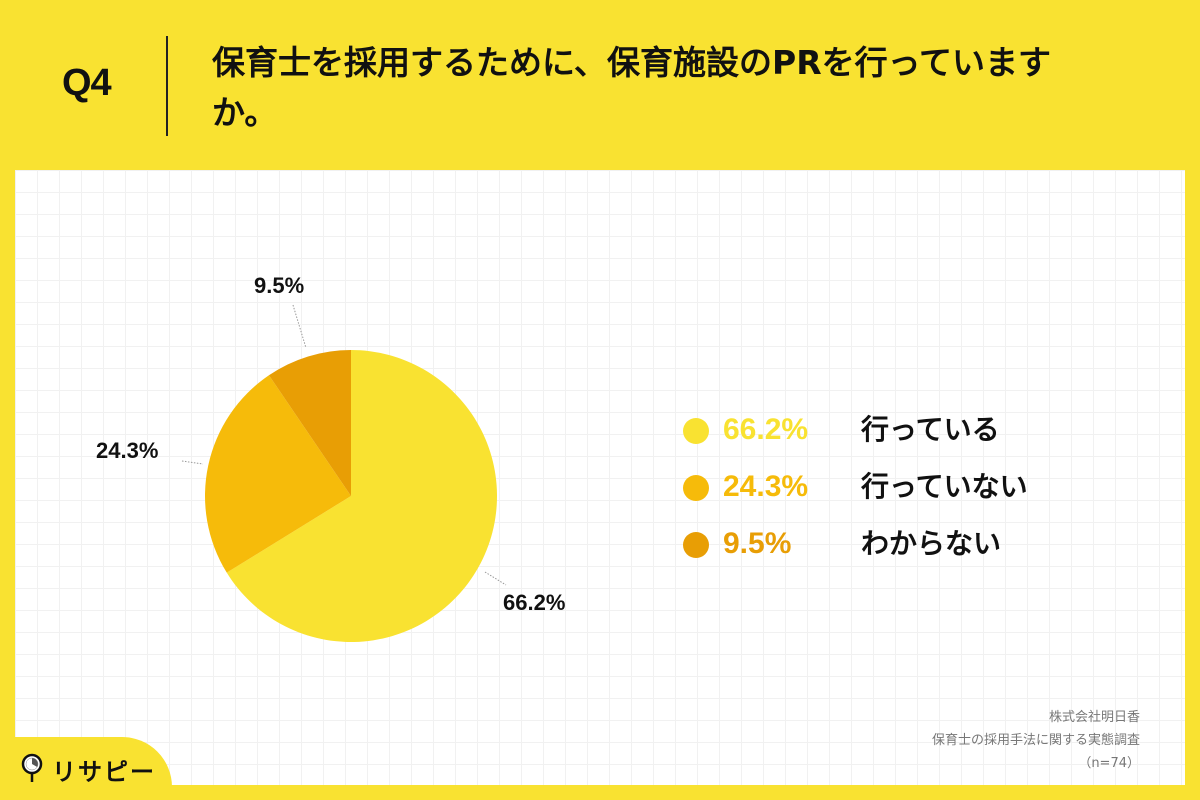 The image size is (1200, 800). What do you see at coordinates (931, 543) in the screenshot?
I see `legend-label: わからない` at bounding box center [931, 543].